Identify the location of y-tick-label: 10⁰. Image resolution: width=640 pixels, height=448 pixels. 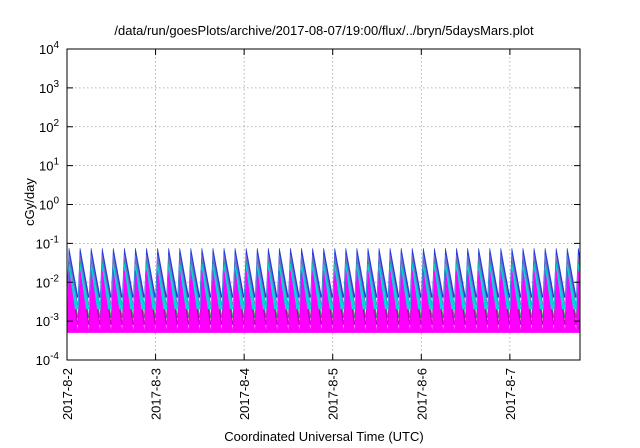
(49, 204).